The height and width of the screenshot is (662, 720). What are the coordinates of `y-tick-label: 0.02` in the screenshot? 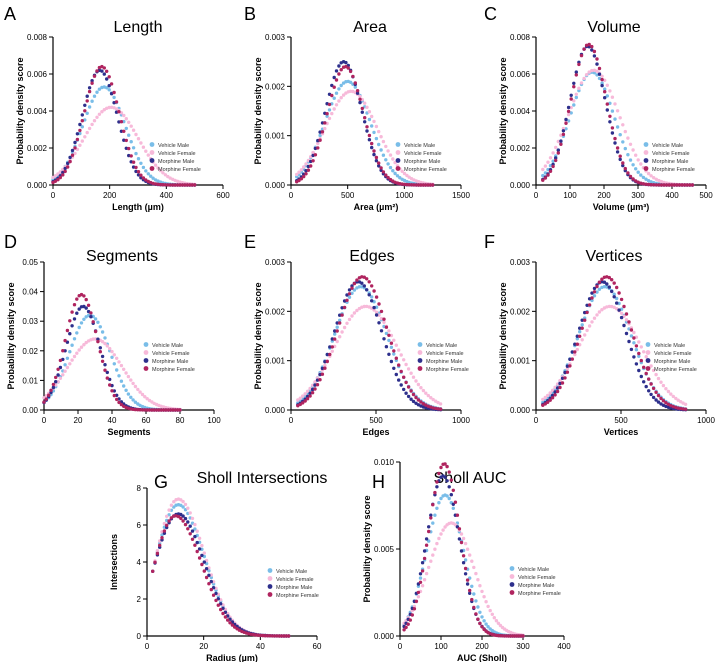 It's located at (30, 351).